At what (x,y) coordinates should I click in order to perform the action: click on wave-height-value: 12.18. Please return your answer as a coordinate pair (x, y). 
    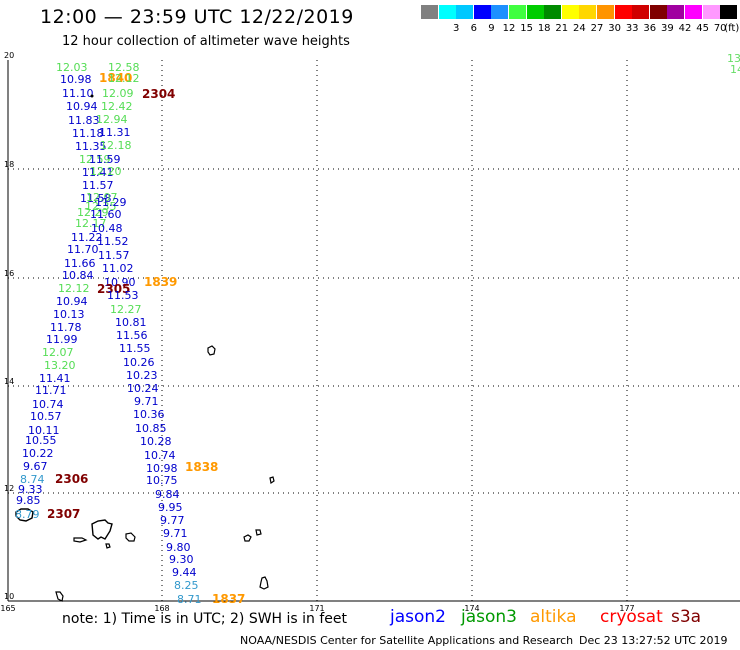
    Looking at the image, I should click on (116, 145).